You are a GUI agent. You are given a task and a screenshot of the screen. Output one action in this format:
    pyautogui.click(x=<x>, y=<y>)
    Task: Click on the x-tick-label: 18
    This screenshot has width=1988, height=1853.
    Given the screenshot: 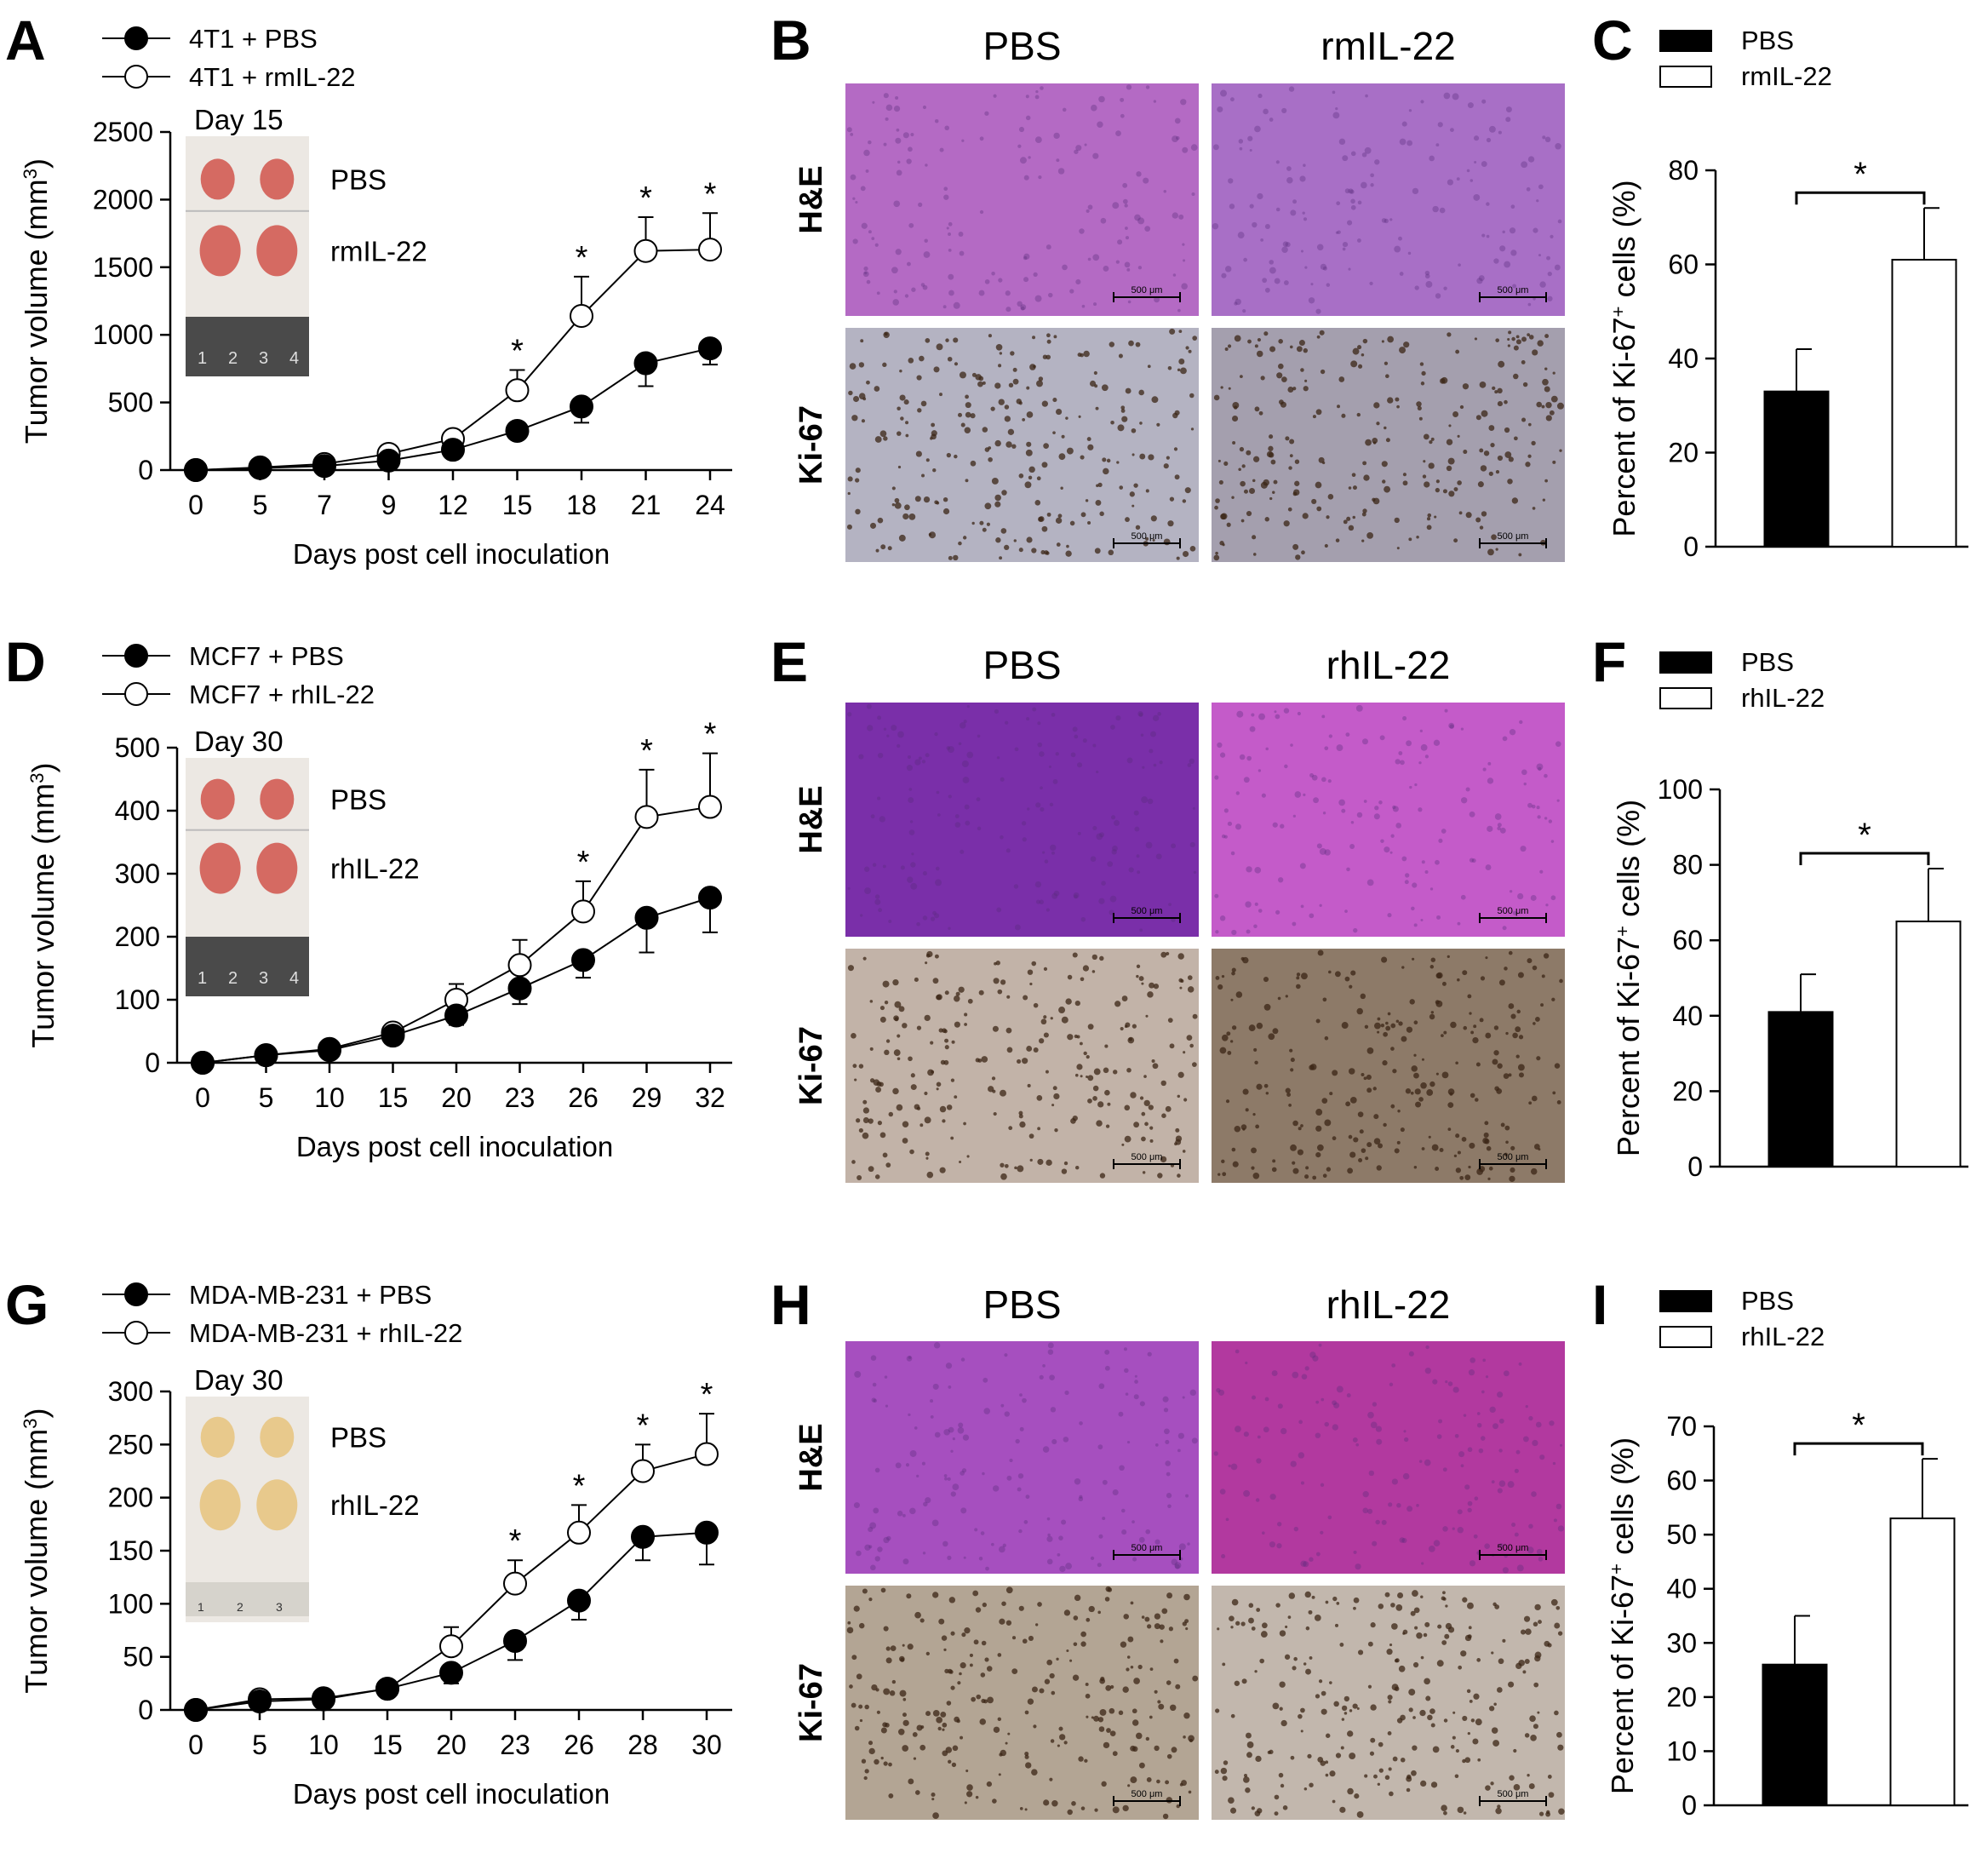 What is the action you would take?
    pyautogui.click(x=581, y=505)
    